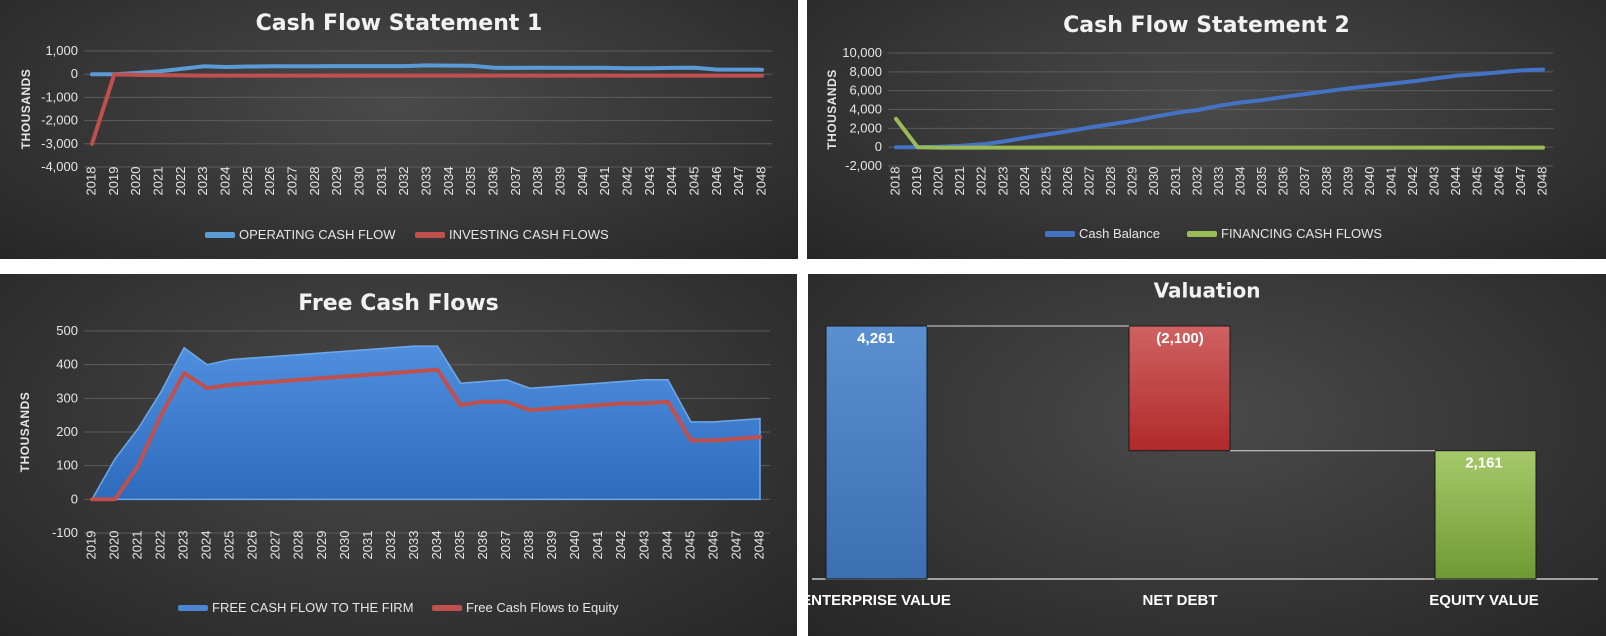 This screenshot has height=636, width=1606. Describe the element at coordinates (559, 181) in the screenshot. I see `x-tick-label: 2039` at that location.